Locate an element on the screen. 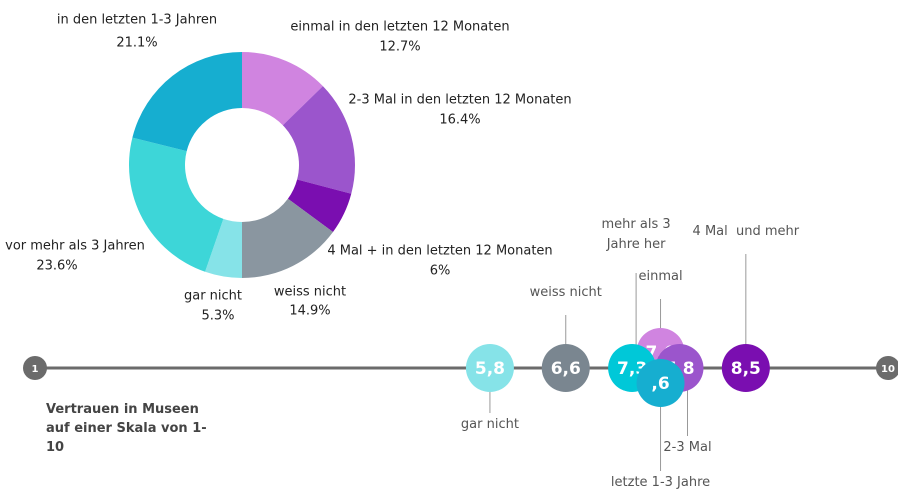 This screenshot has width=898, height=493. dot-value: 5,8 is located at coordinates (490, 369).